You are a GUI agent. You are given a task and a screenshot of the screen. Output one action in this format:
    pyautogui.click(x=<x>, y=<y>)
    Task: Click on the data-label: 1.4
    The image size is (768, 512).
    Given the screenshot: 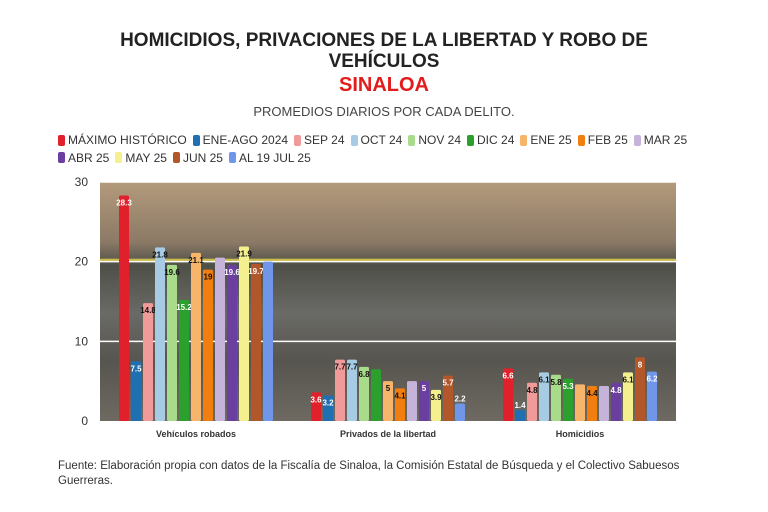 What is the action you would take?
    pyautogui.click(x=520, y=405)
    